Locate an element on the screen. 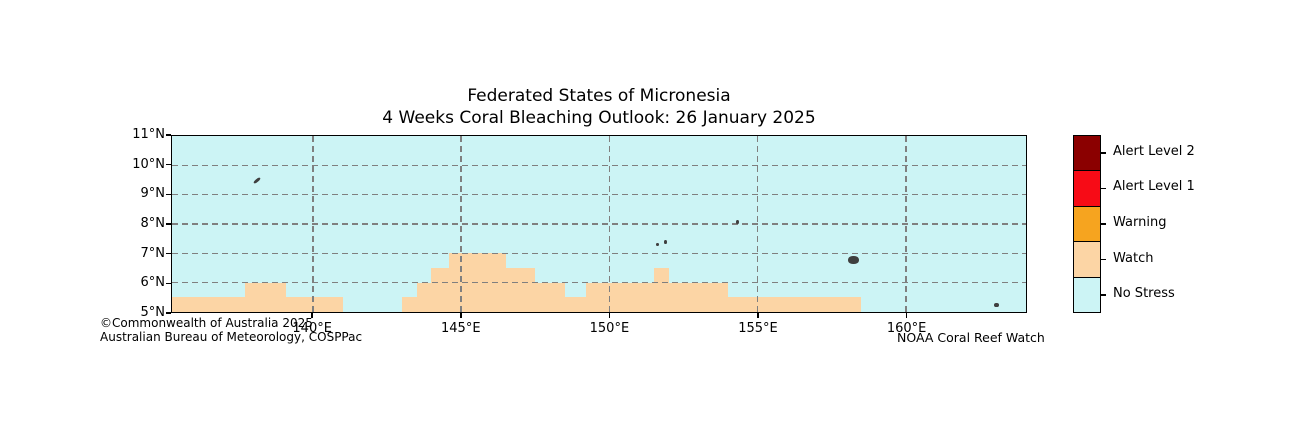 This screenshot has height=447, width=1293. y-tick-label: 8°N is located at coordinates (153, 223).